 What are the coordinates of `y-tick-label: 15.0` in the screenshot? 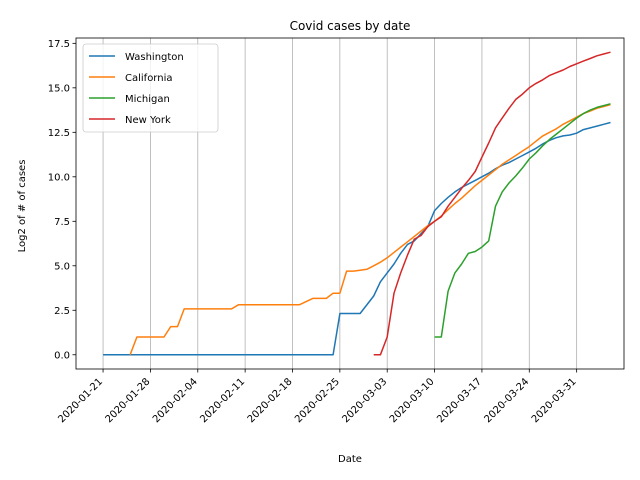 It's located at (59, 88).